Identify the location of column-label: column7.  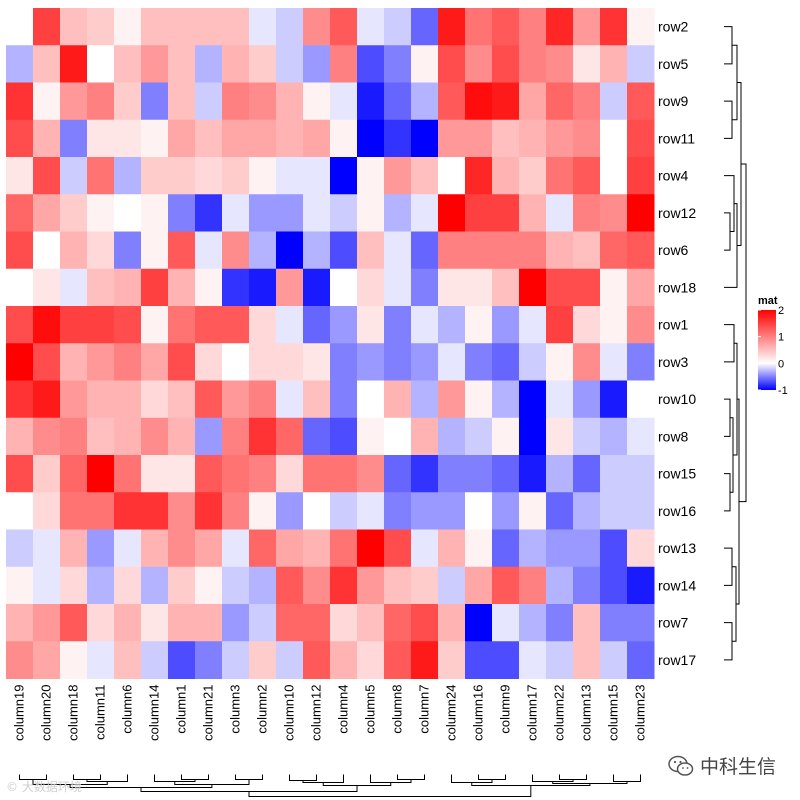
(424, 709).